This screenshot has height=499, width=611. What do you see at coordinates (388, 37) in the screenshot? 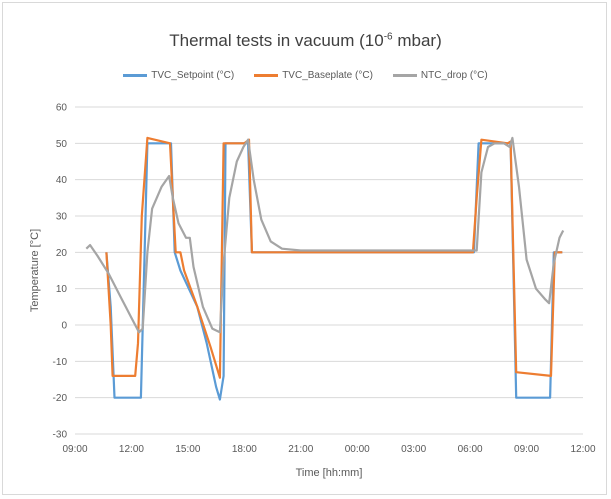
I see `chart-title-exponent: -6` at bounding box center [388, 37].